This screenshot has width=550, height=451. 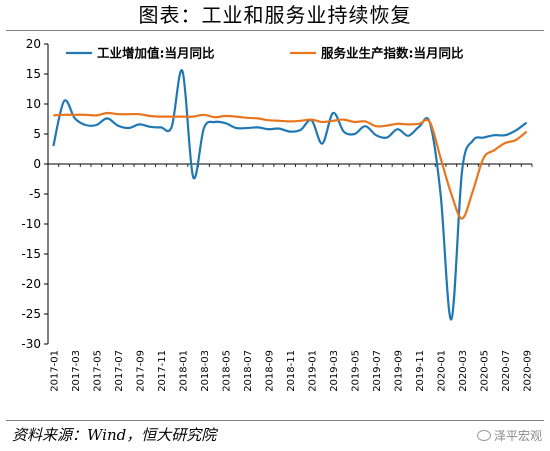 What do you see at coordinates (265, 53) in the screenshot?
I see `chart-legend: 工业增加值:当月同比 服务业生产指数:当月同比` at bounding box center [265, 53].